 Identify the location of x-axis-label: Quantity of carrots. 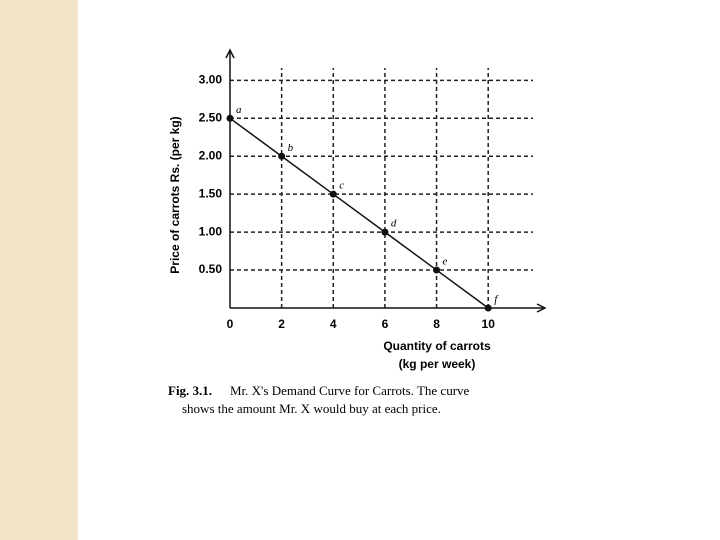
(437, 346).